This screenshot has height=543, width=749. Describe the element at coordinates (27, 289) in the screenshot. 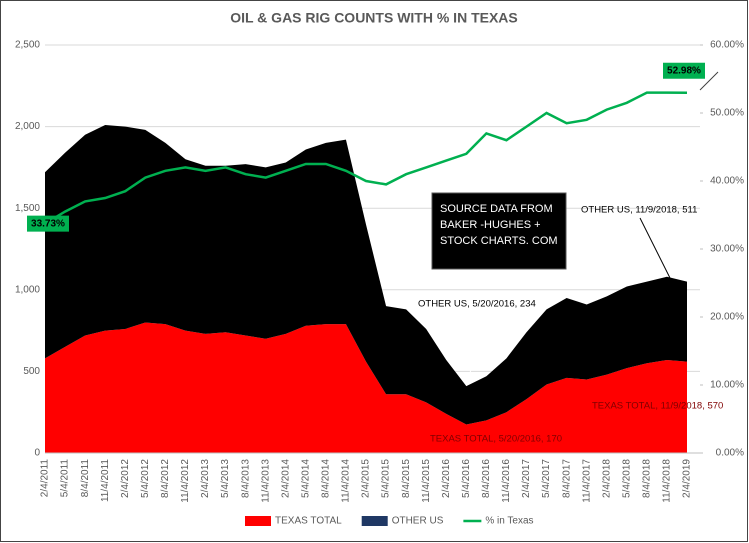

I see `y-tick-label: 1,000` at that location.